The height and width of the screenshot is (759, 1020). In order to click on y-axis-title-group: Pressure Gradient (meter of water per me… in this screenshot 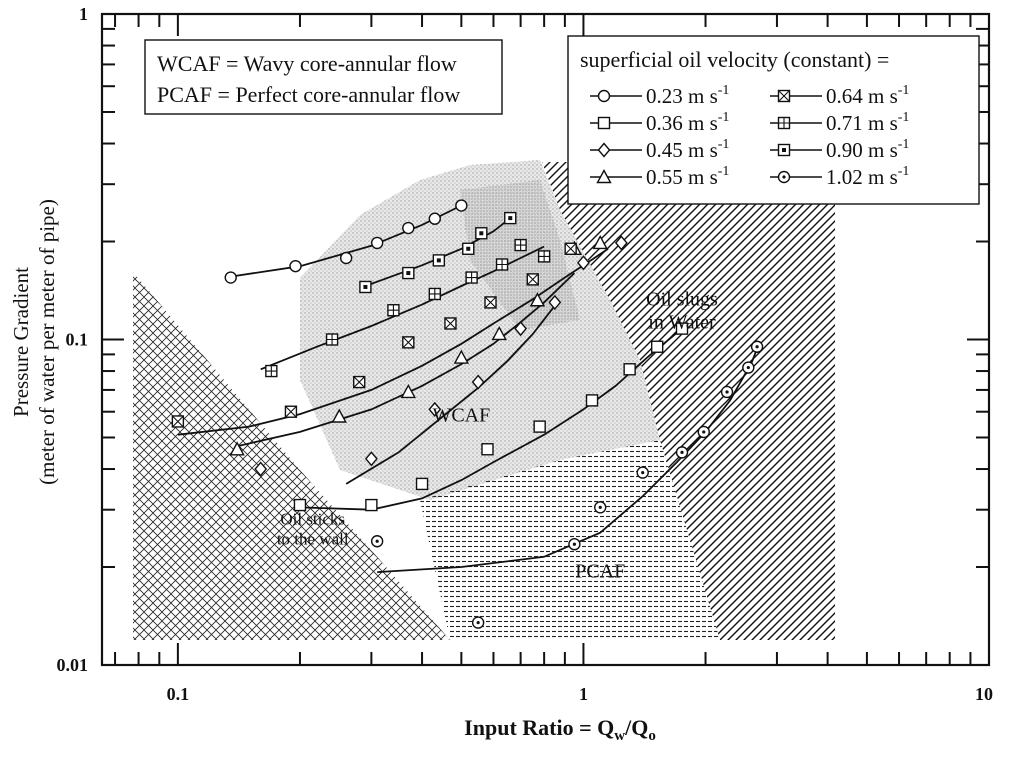, I will do `click(34, 342)`.